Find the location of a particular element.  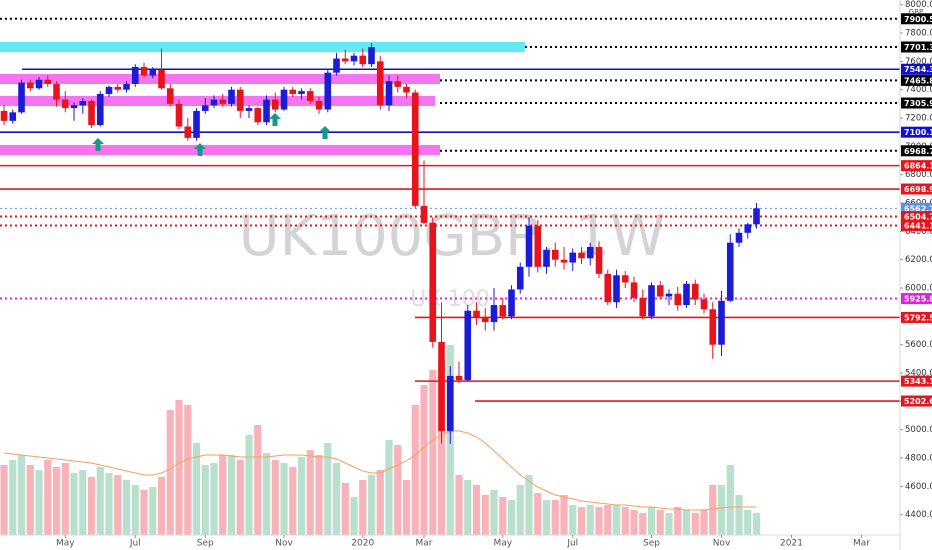

zone is located at coordinates (217, 100).